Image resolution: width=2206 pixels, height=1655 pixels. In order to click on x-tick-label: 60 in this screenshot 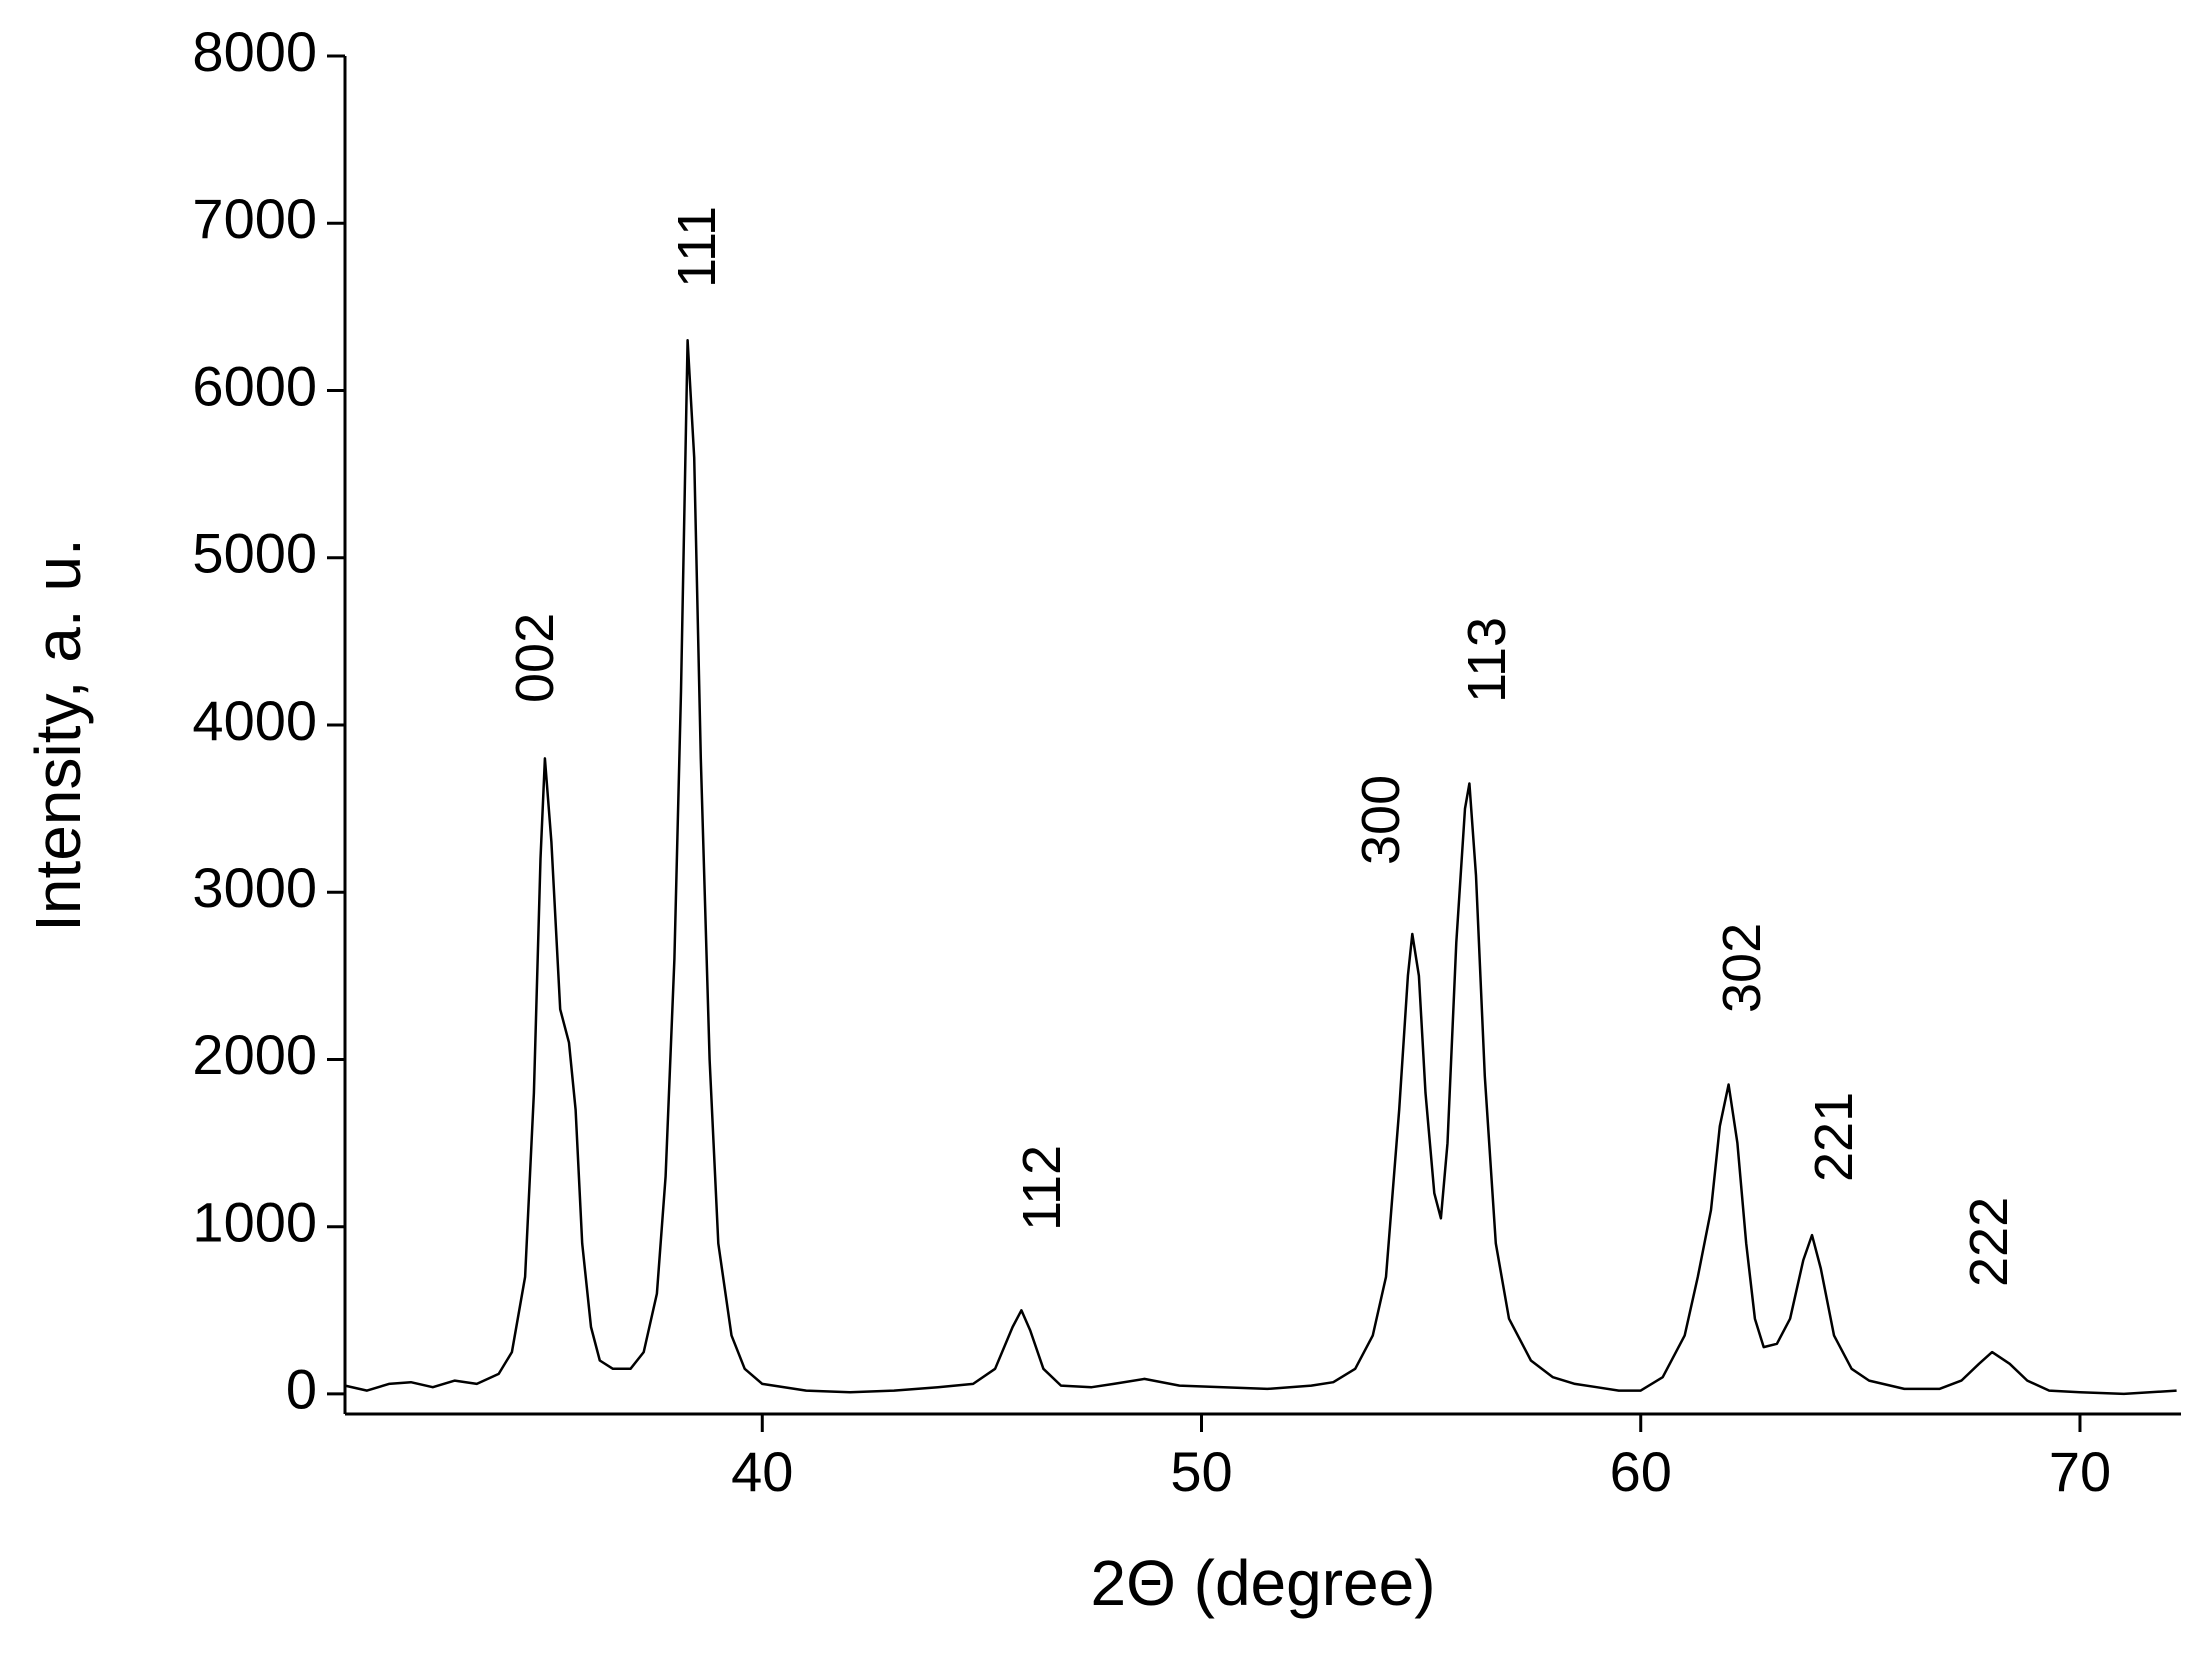, I will do `click(1641, 1471)`.